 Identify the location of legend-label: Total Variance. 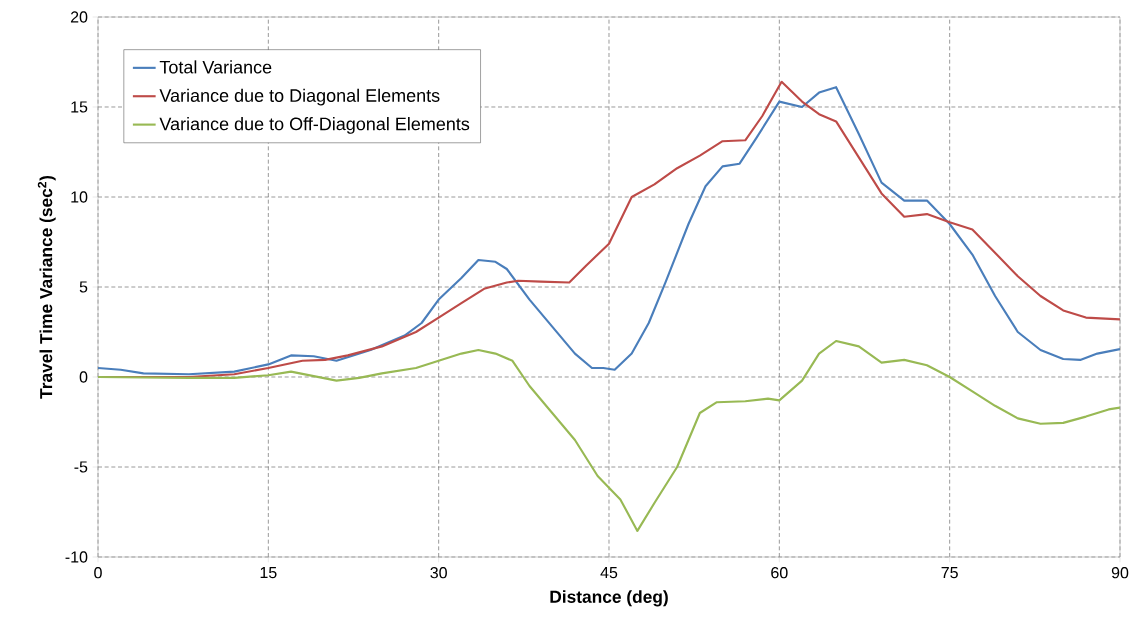
(215, 67).